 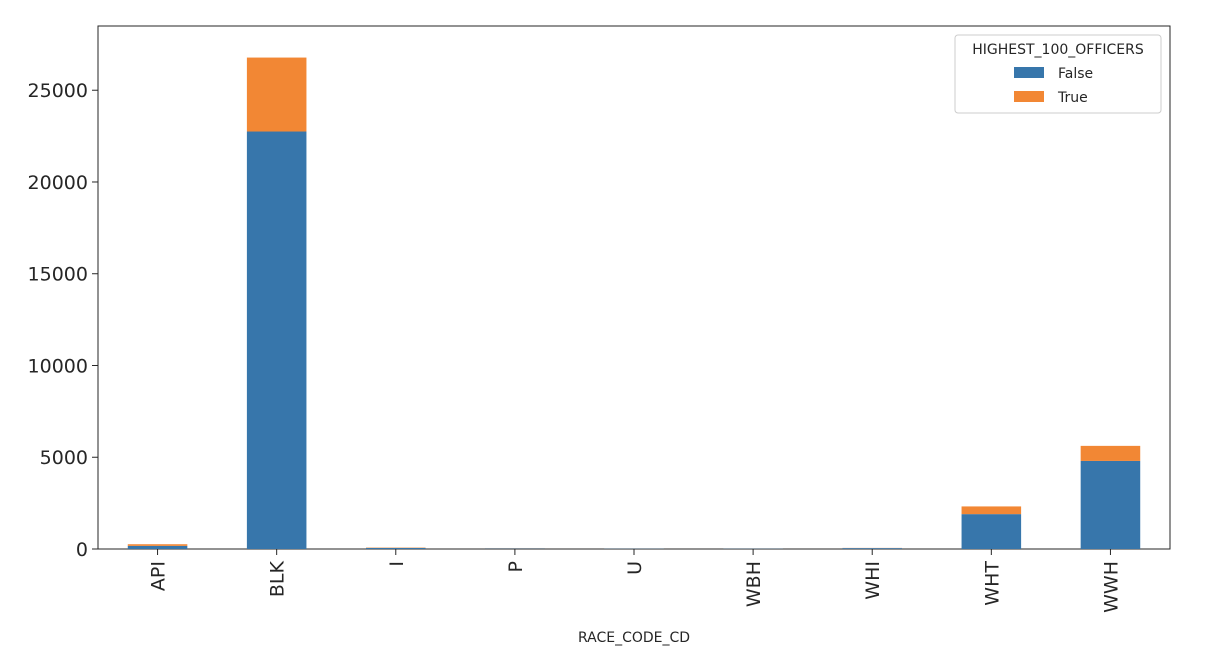 I want to click on legend: HIGHEST_100_OFFICERS False True, so click(x=1058, y=74).